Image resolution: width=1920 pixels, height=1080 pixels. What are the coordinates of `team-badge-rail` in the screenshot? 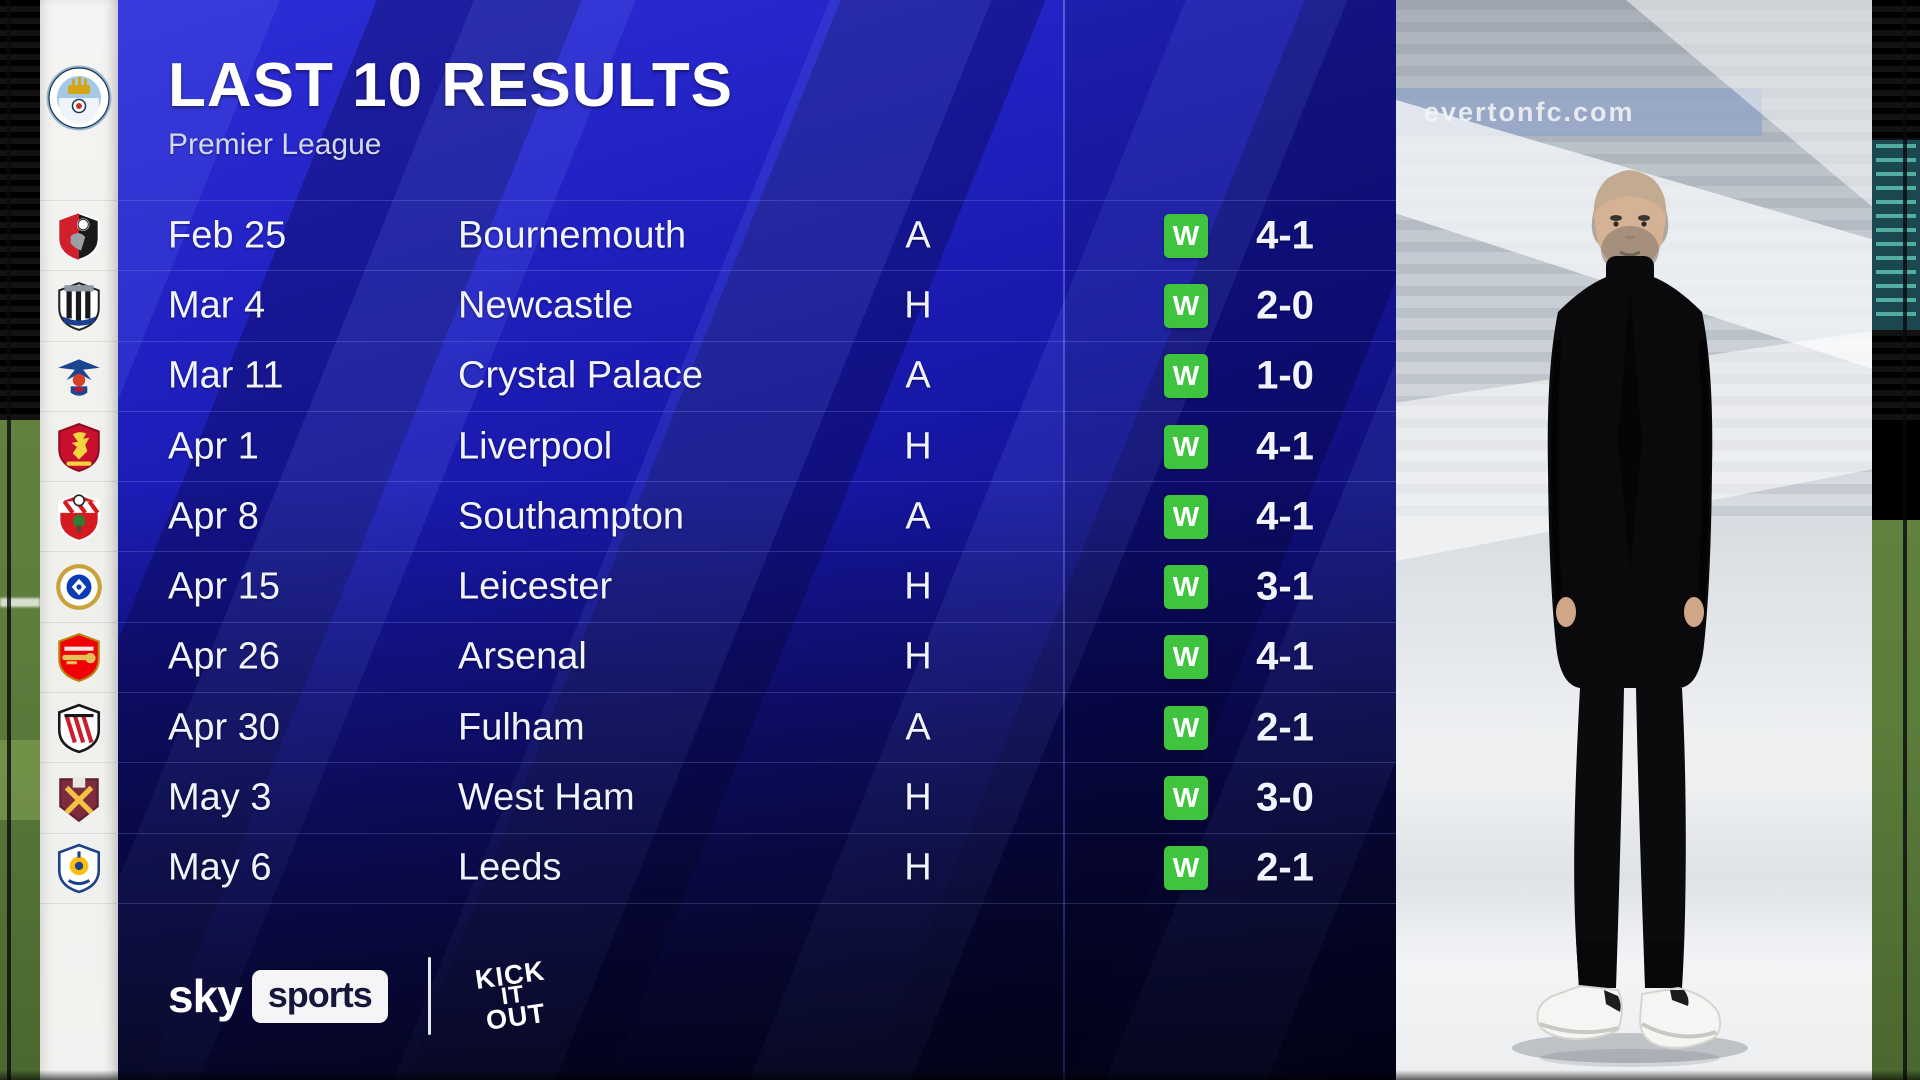 It's located at (79, 540).